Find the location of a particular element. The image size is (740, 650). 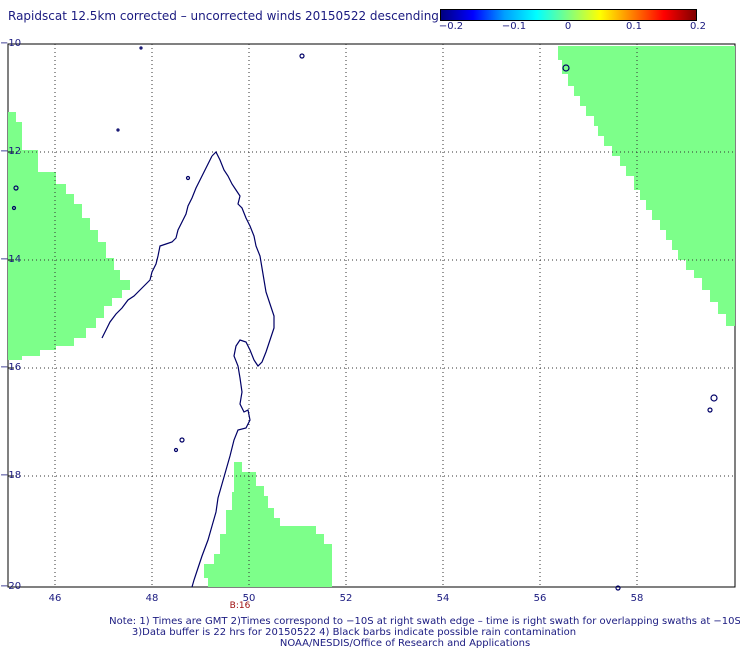

colorbar-label-zero: 0 is located at coordinates (568, 26).